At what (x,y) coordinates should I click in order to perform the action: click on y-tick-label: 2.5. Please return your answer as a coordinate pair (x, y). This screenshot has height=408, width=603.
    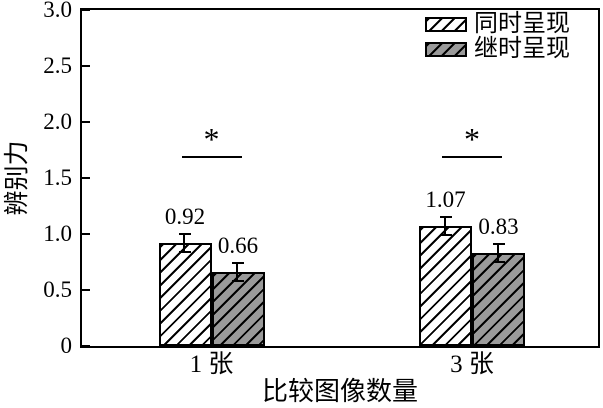
    Looking at the image, I should click on (57, 65).